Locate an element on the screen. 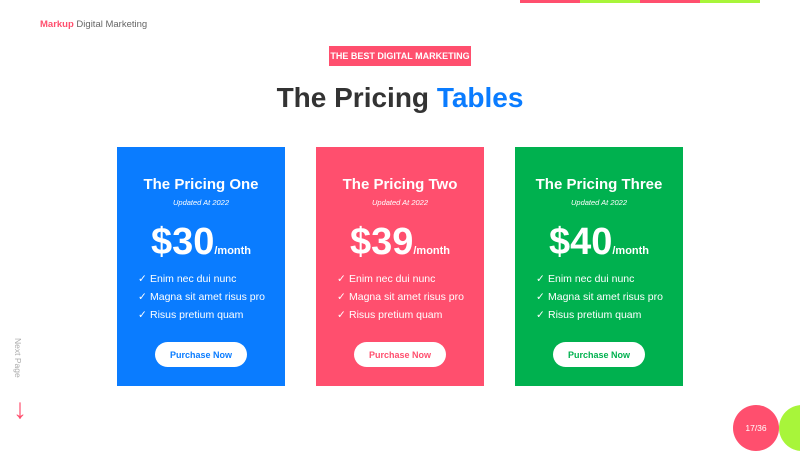 The image size is (800, 451). price-amount: $40 is located at coordinates (580, 242).